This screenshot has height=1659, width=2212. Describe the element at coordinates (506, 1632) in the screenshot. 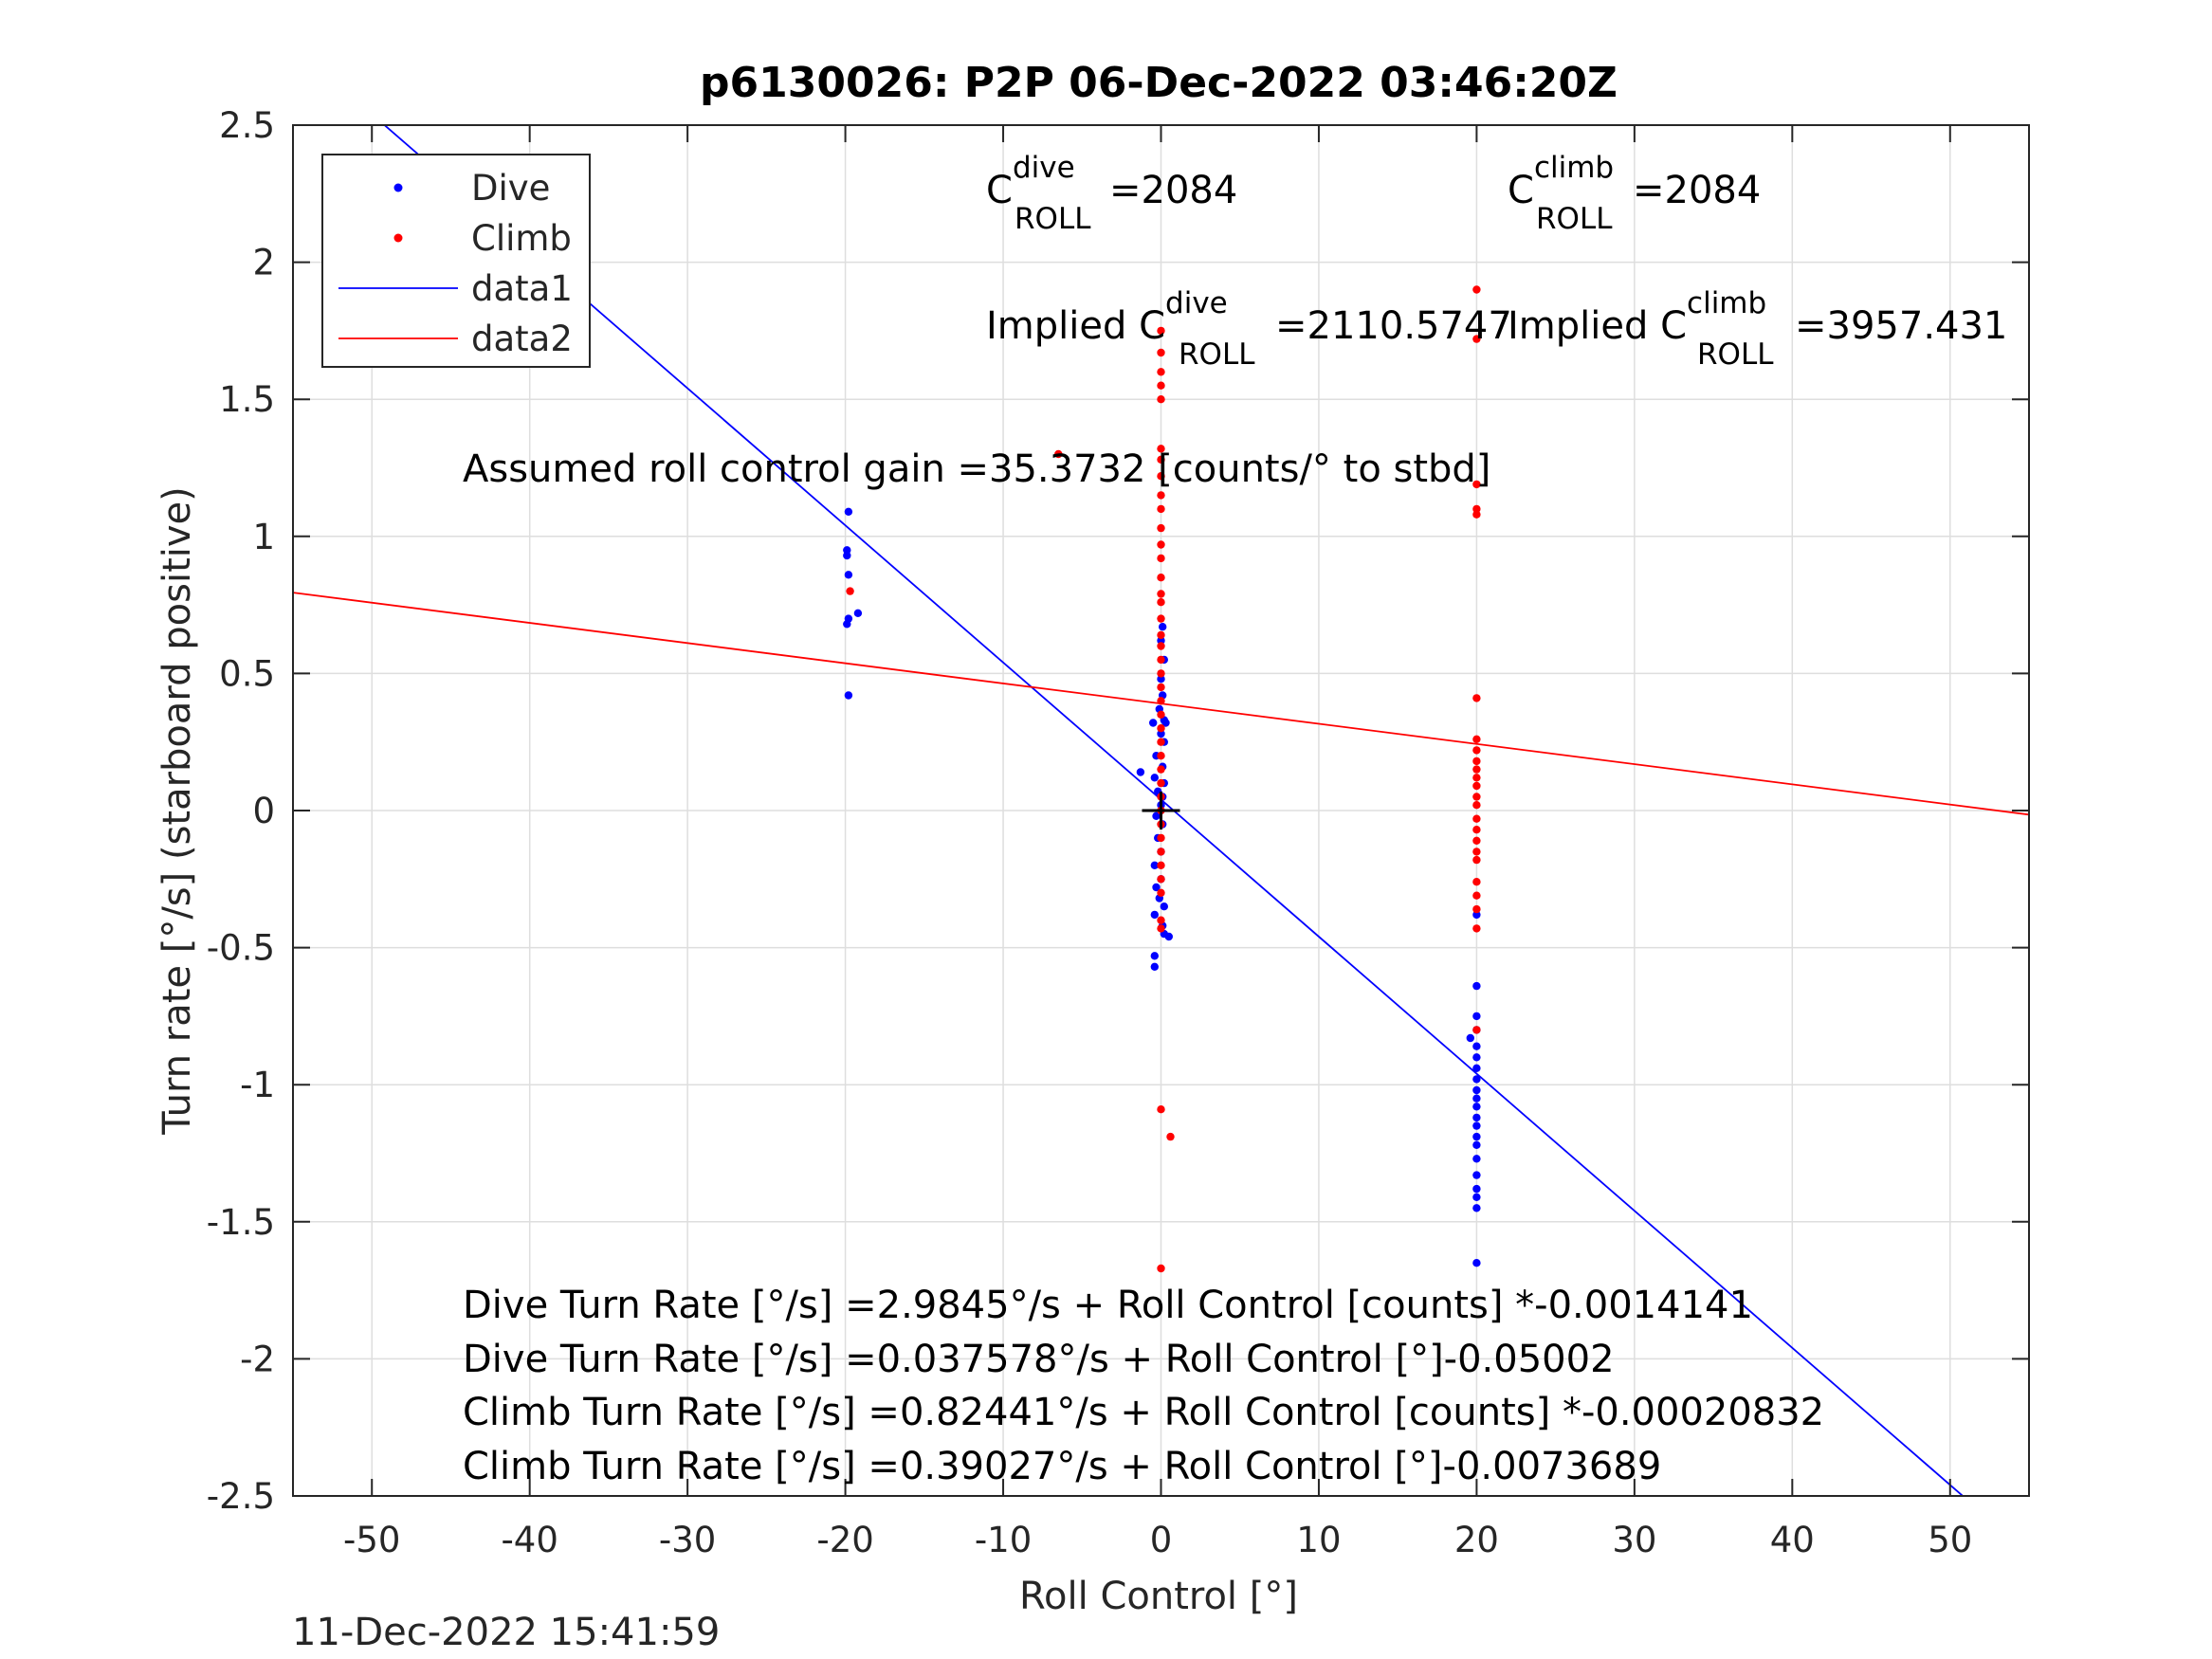

I see `timestamp: 11-Dec-2022 15:41:59` at that location.